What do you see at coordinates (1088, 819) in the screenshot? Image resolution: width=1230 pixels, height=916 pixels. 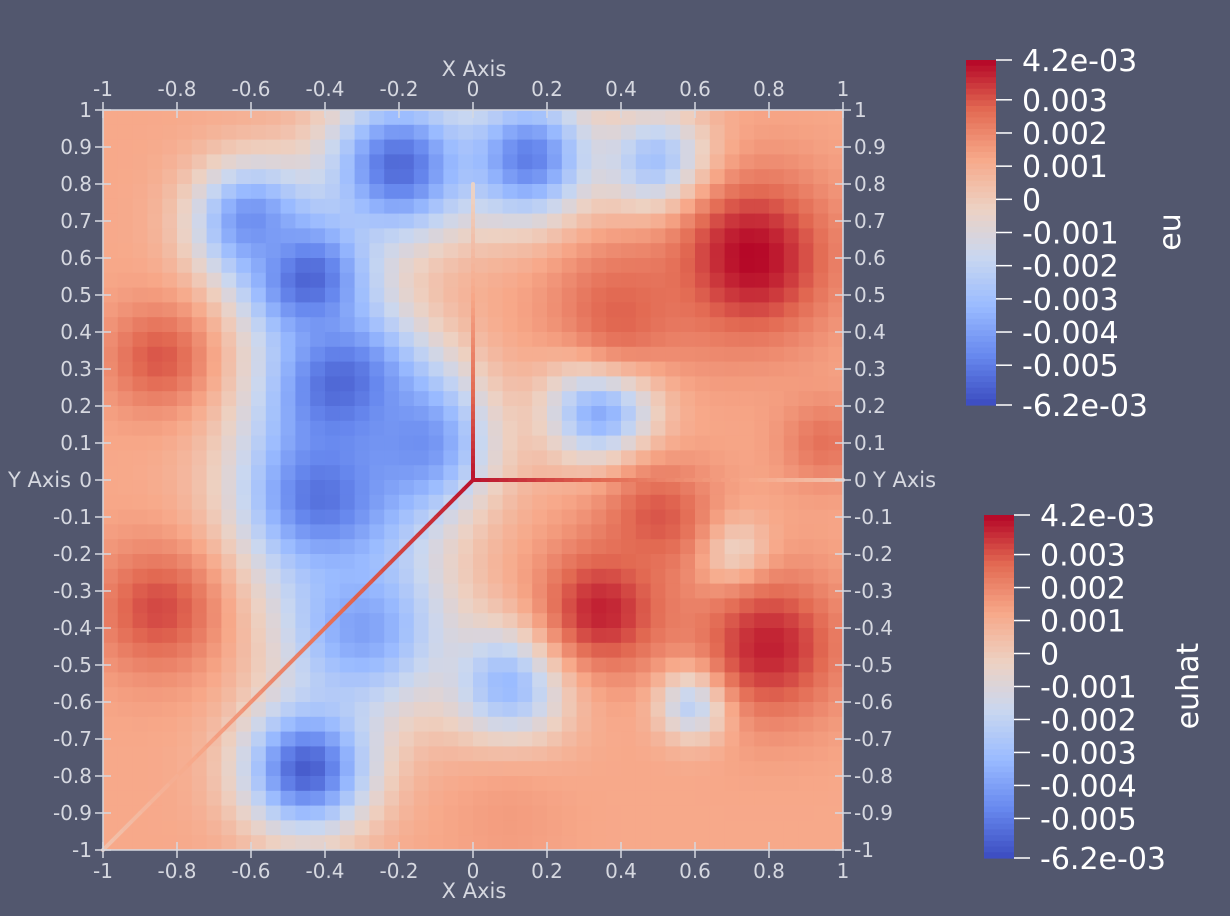 I see `colorbar-euhat-tick-label: -0.005` at bounding box center [1088, 819].